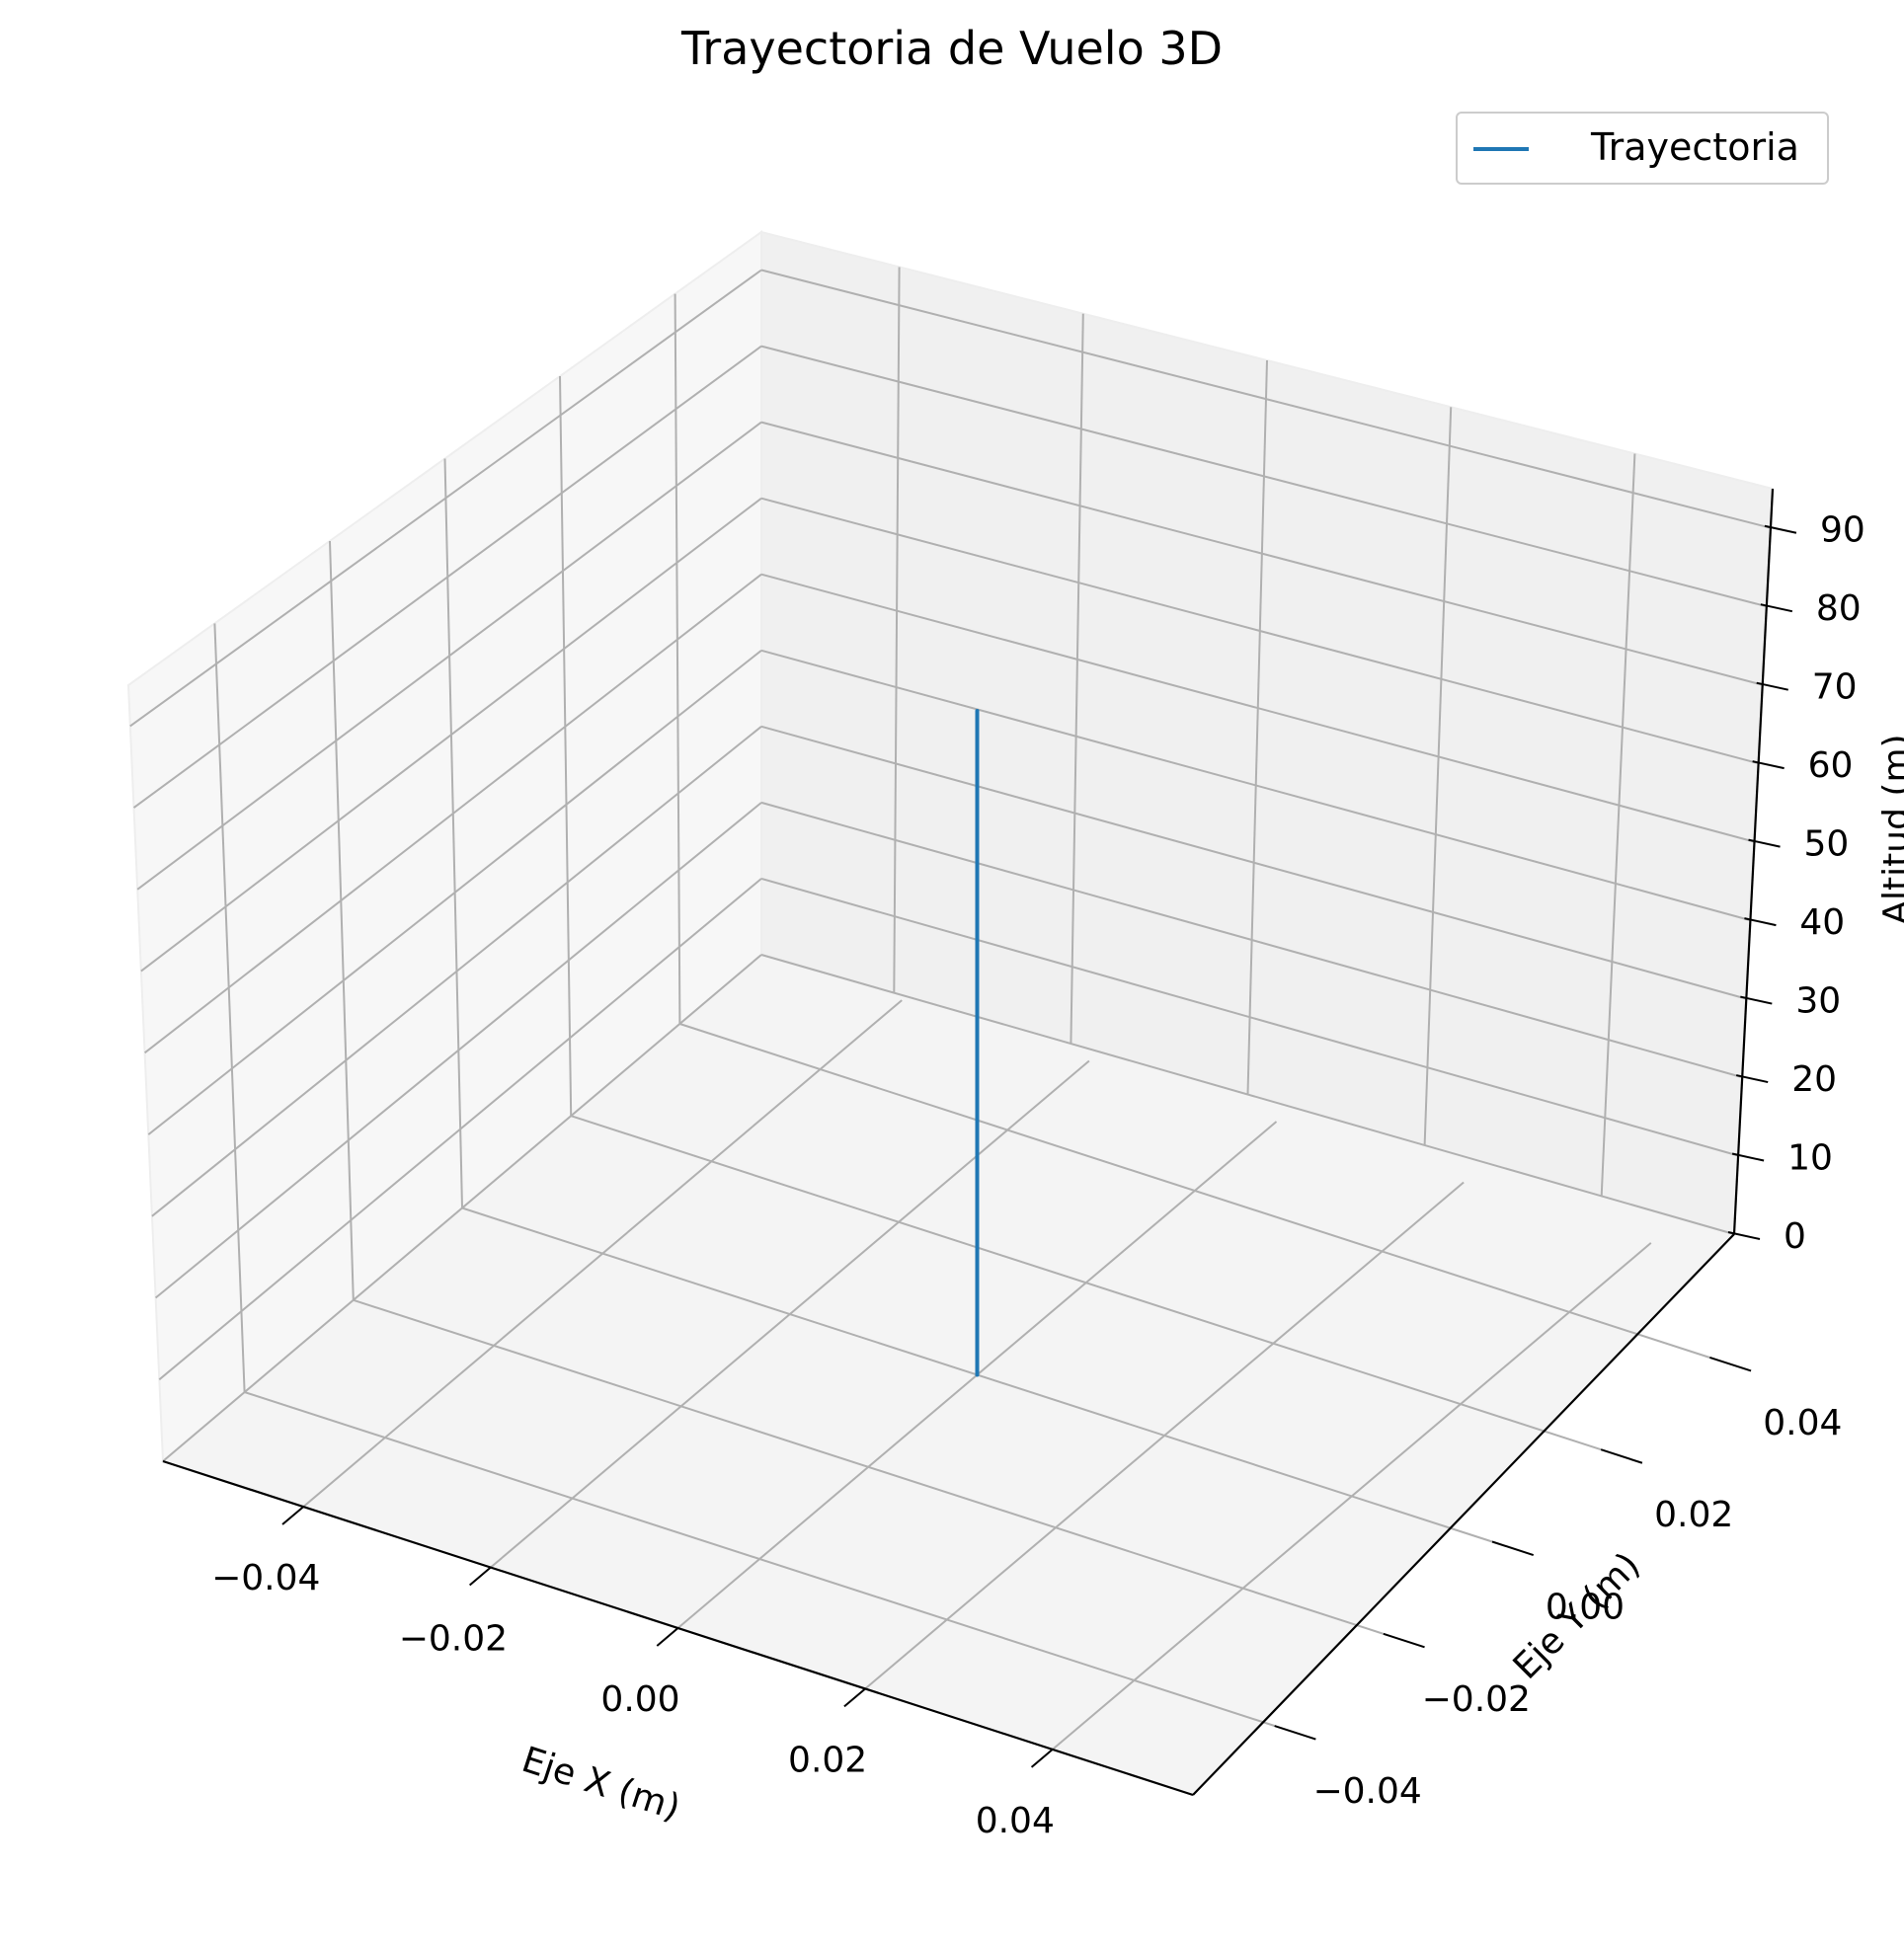 This screenshot has width=1904, height=1946. Describe the element at coordinates (453, 1639) in the screenshot. I see `x-tick-label-1: −0.02` at that location.